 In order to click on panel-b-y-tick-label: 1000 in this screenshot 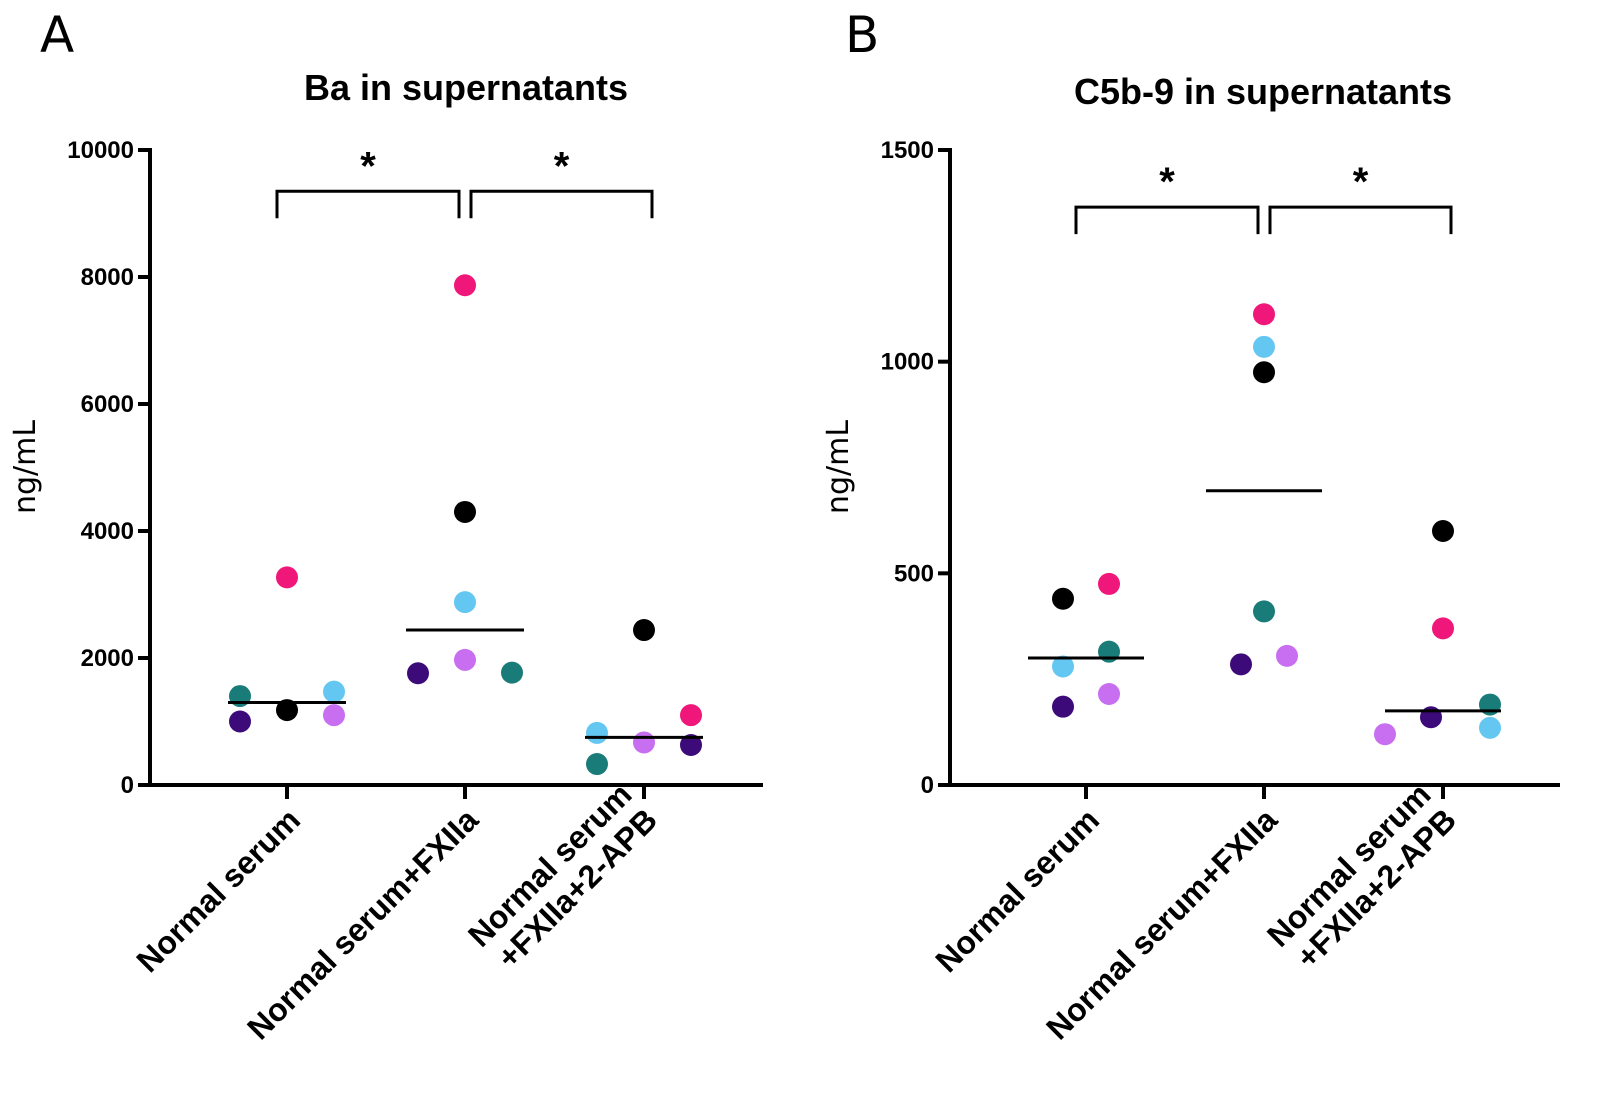, I will do `click(907, 362)`.